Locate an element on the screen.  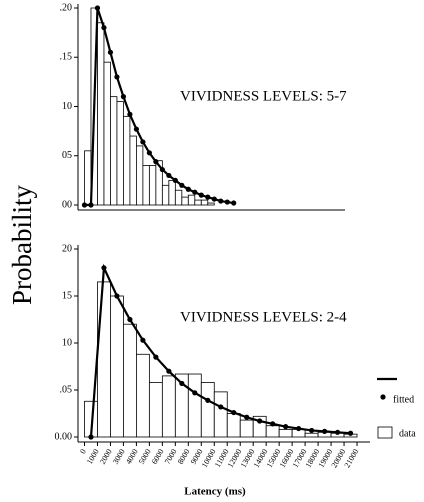
x-tick-label: 1000 is located at coordinates (93, 456).